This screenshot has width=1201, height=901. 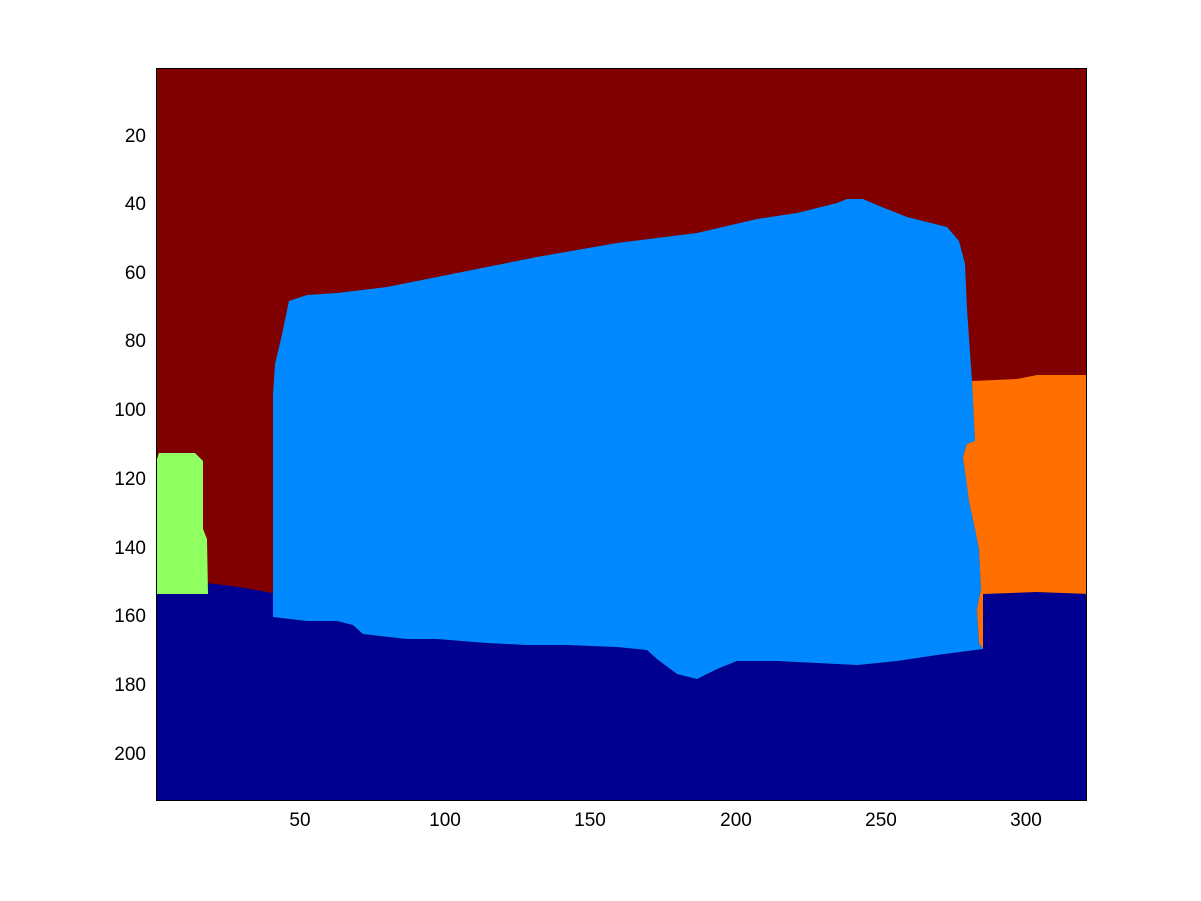 What do you see at coordinates (130, 685) in the screenshot?
I see `y-tick-label: 180` at bounding box center [130, 685].